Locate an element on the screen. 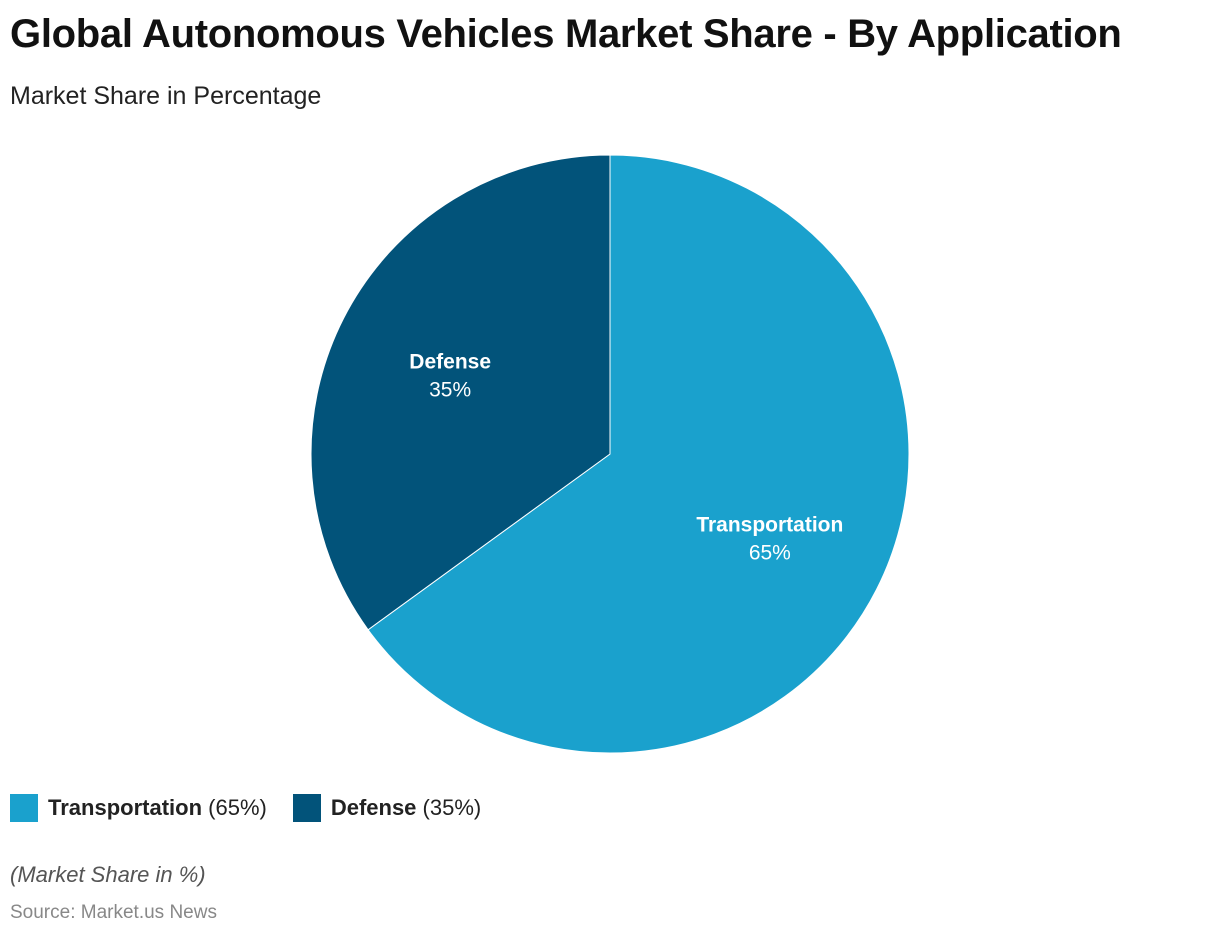 This screenshot has width=1220, height=936. legend: Transportation (65%) Defense (35%) is located at coordinates (245, 808).